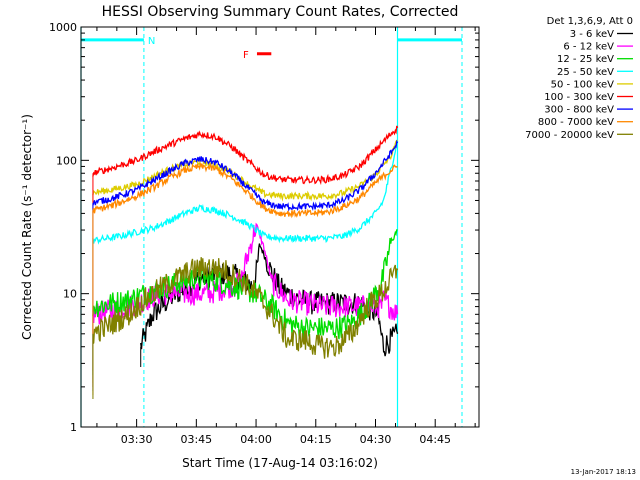  What do you see at coordinates (137, 439) in the screenshot?
I see `x-tick-label-0: 03:30` at bounding box center [137, 439].